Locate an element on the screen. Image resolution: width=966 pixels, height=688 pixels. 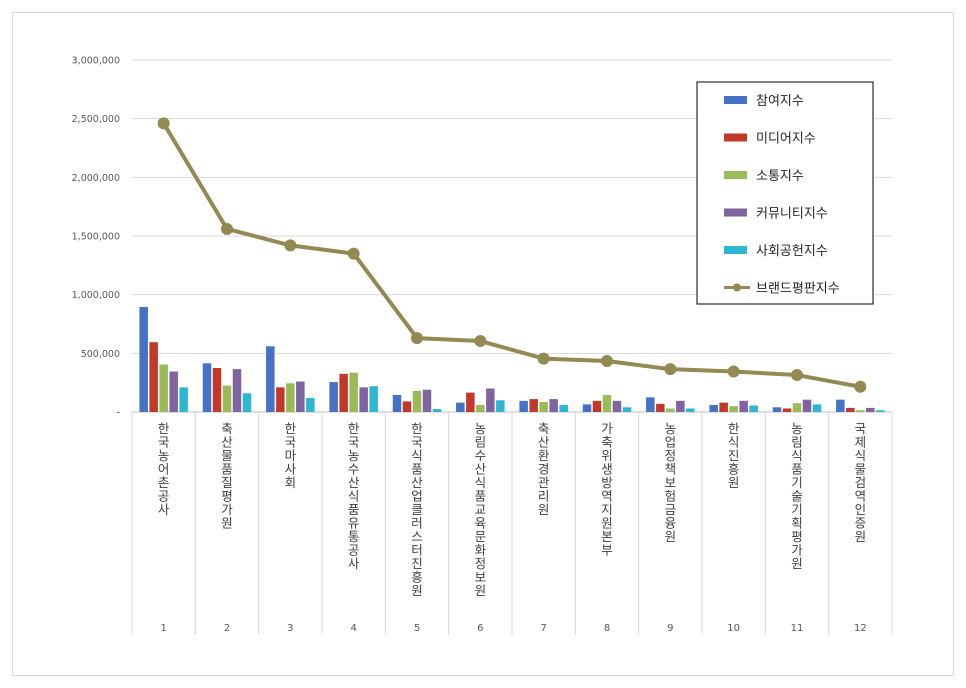
y-tick-label: 3,000,000 is located at coordinates (96, 61).